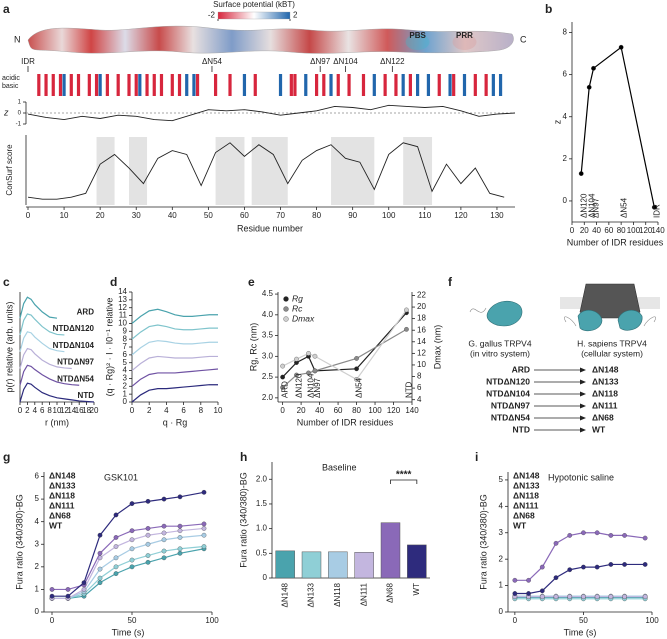 The image size is (667, 639). I want to click on y-tick-label: 4.0, so click(268, 314).